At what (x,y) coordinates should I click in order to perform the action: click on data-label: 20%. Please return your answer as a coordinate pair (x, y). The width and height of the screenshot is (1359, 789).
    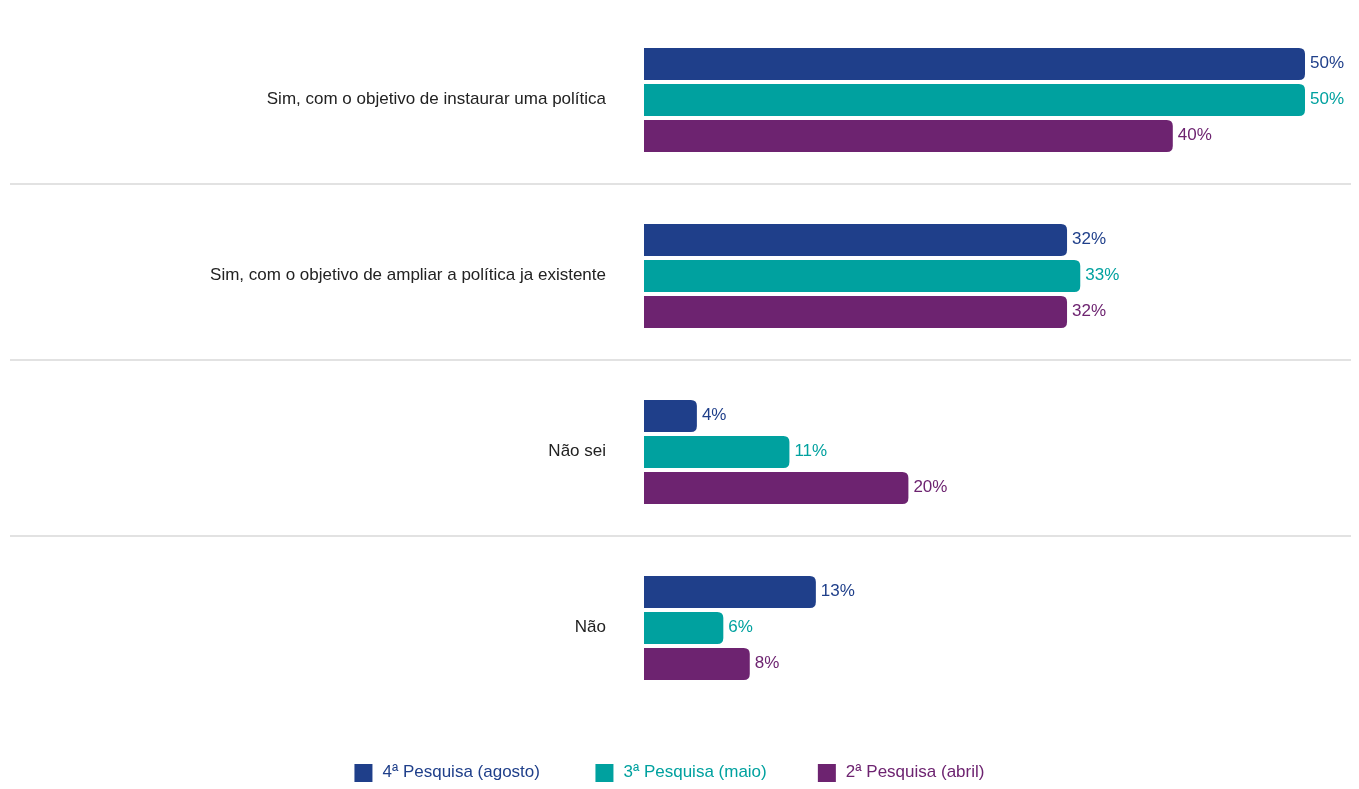
    Looking at the image, I should click on (930, 487).